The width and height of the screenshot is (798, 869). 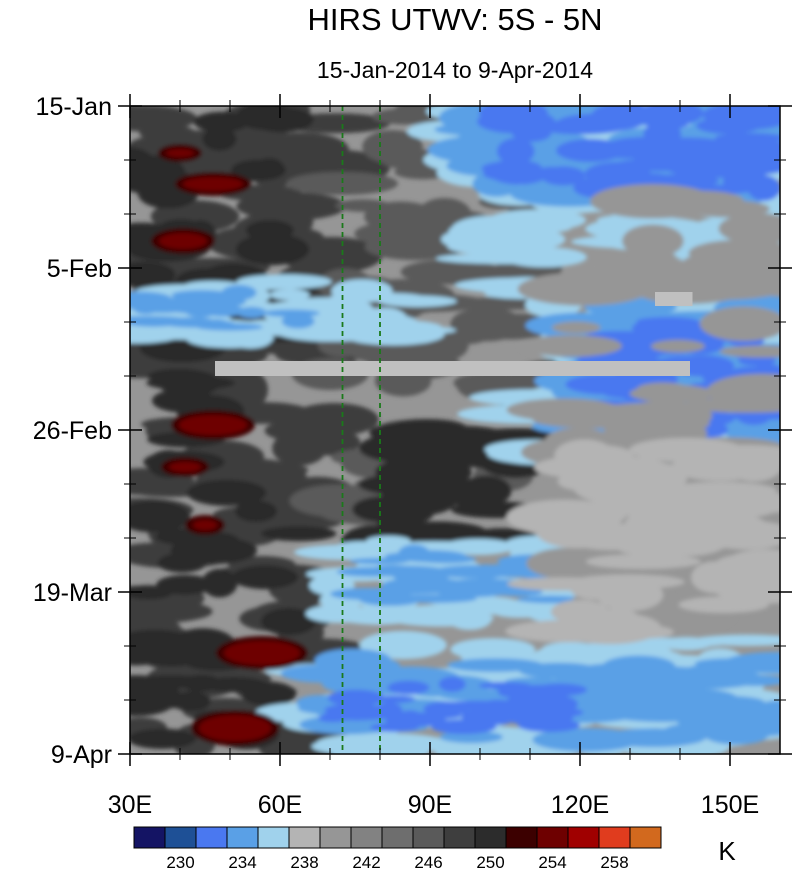 I want to click on colorbar-unit: K, so click(x=727, y=851).